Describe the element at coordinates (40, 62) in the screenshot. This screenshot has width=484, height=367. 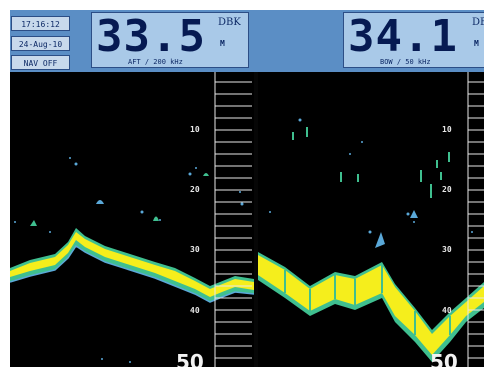
I see `nav-status-button: NAV OFF` at that location.